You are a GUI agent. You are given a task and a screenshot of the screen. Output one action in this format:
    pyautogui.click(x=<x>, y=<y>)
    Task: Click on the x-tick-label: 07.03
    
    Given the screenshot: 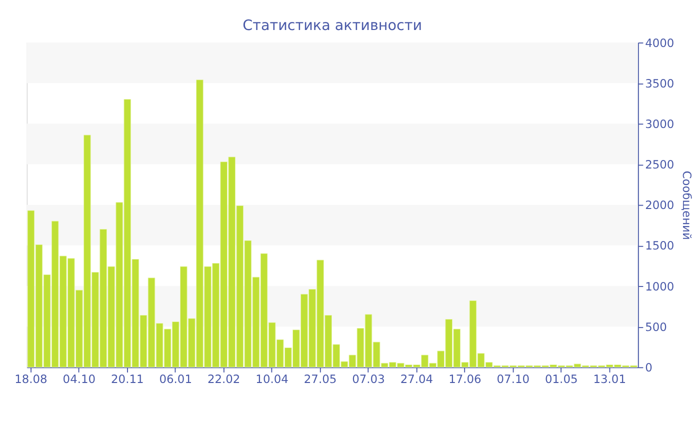 What is the action you would take?
    pyautogui.click(x=368, y=379)
    